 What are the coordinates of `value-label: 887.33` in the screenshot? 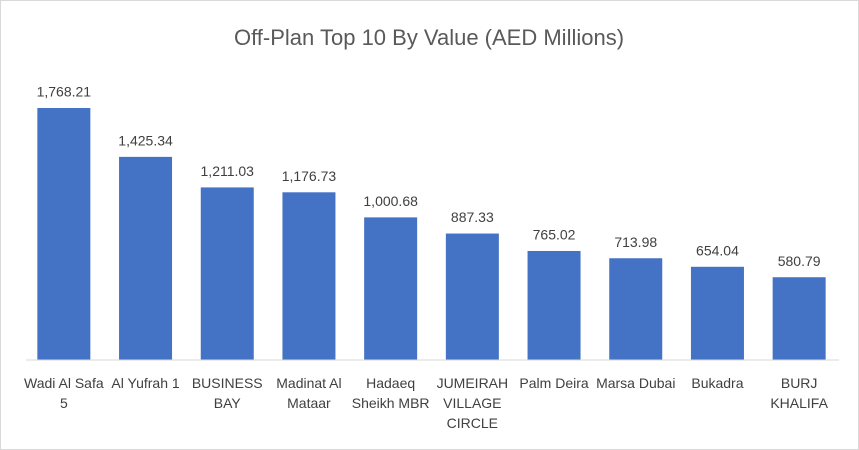 It's located at (472, 217).